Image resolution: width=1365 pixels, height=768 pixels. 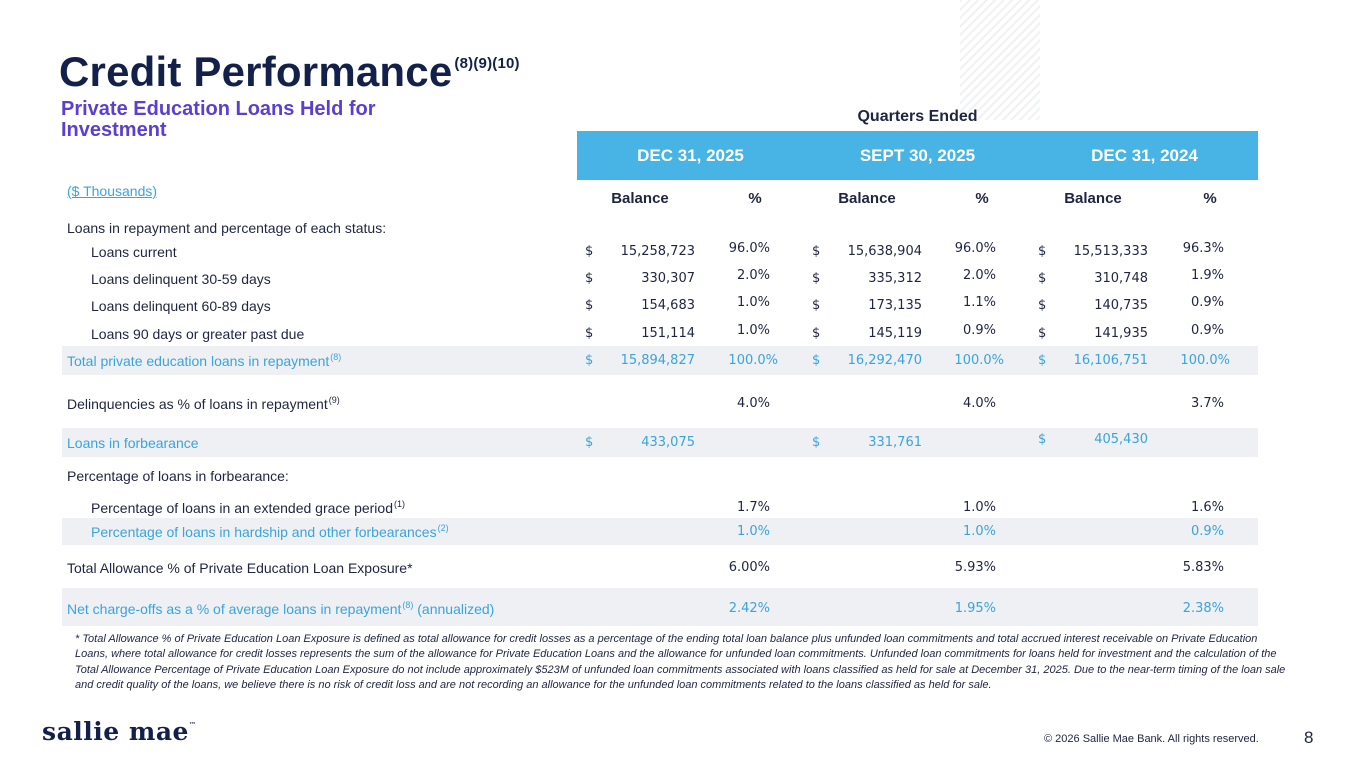 I want to click on row-shade-forbearance, so click(x=660, y=442).